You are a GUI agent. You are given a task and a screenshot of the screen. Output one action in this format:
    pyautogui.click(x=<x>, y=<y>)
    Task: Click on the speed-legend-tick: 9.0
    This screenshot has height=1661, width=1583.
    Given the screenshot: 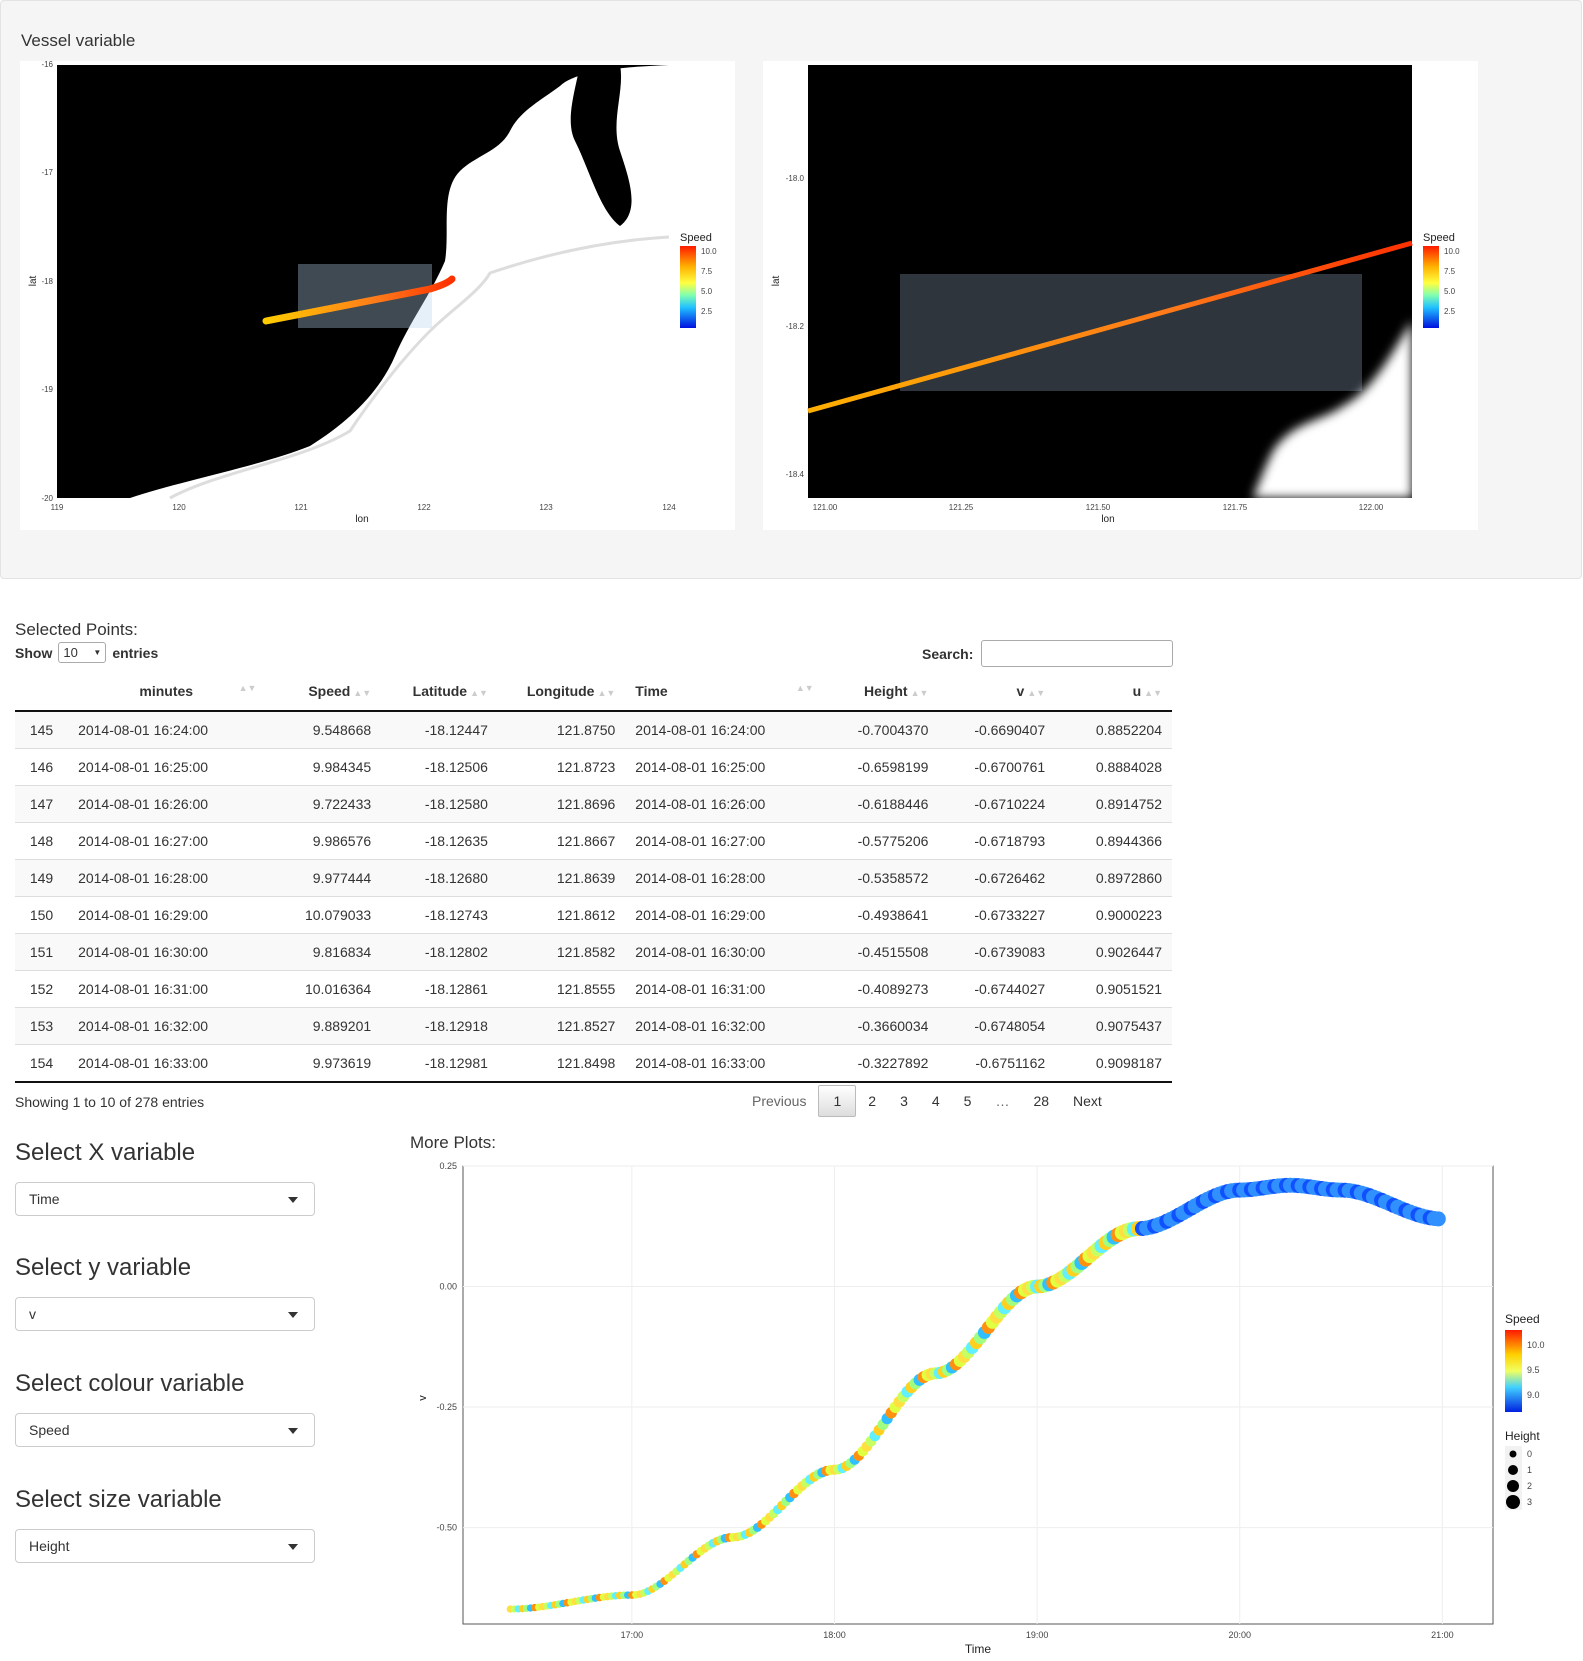 What is the action you would take?
    pyautogui.click(x=1533, y=1395)
    